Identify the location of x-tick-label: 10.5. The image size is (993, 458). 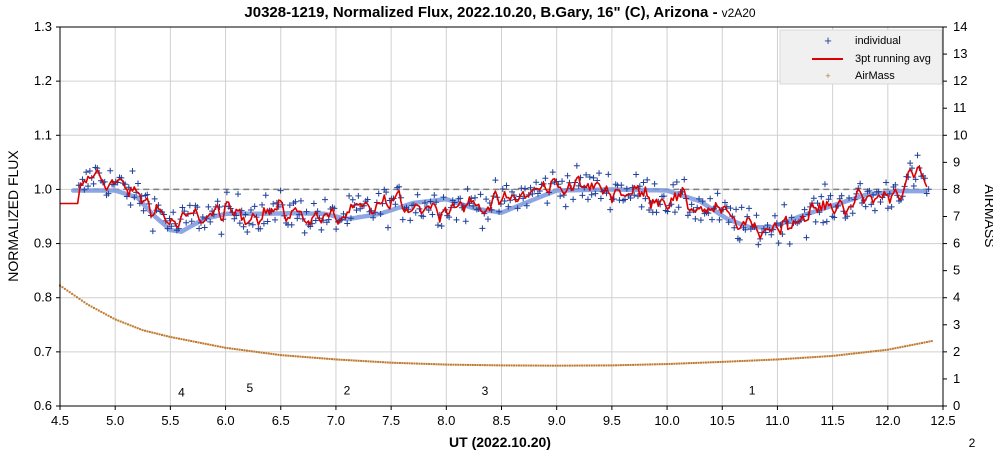
(722, 420).